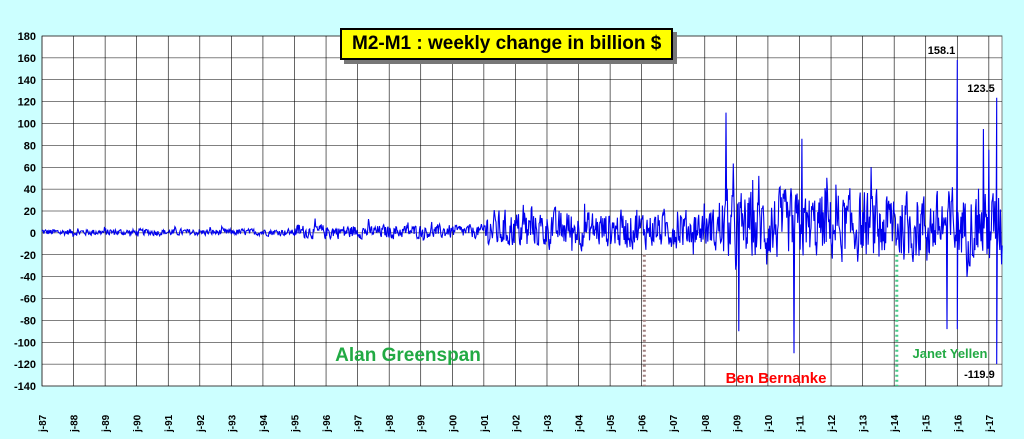 This screenshot has width=1024, height=439. I want to click on x-tick-label: j-10, so click(769, 423).